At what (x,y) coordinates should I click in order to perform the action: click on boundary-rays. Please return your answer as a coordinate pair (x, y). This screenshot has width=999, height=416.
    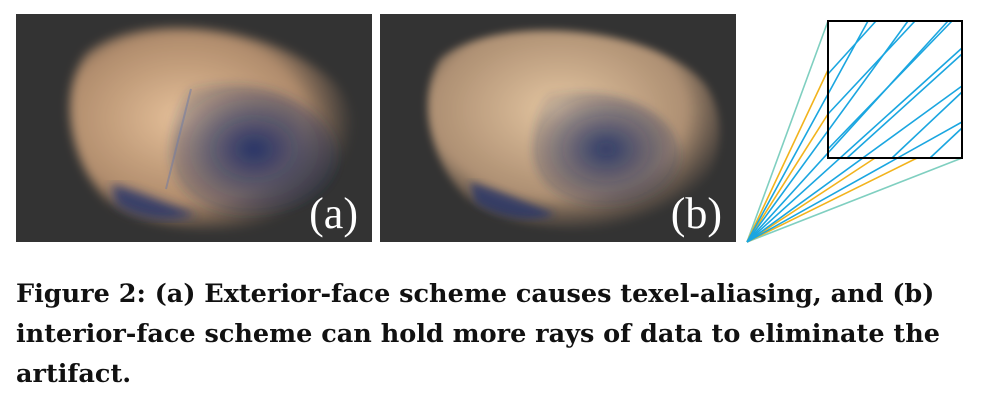
    Looking at the image, I should click on (854, 131).